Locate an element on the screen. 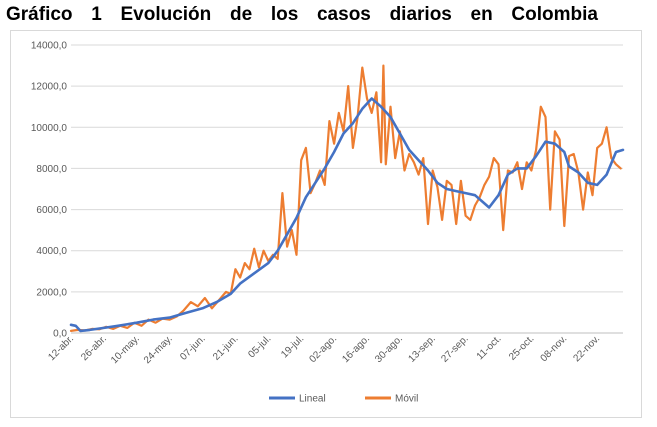 The height and width of the screenshot is (427, 657). x-tick-label: 02-ago. is located at coordinates (323, 349).